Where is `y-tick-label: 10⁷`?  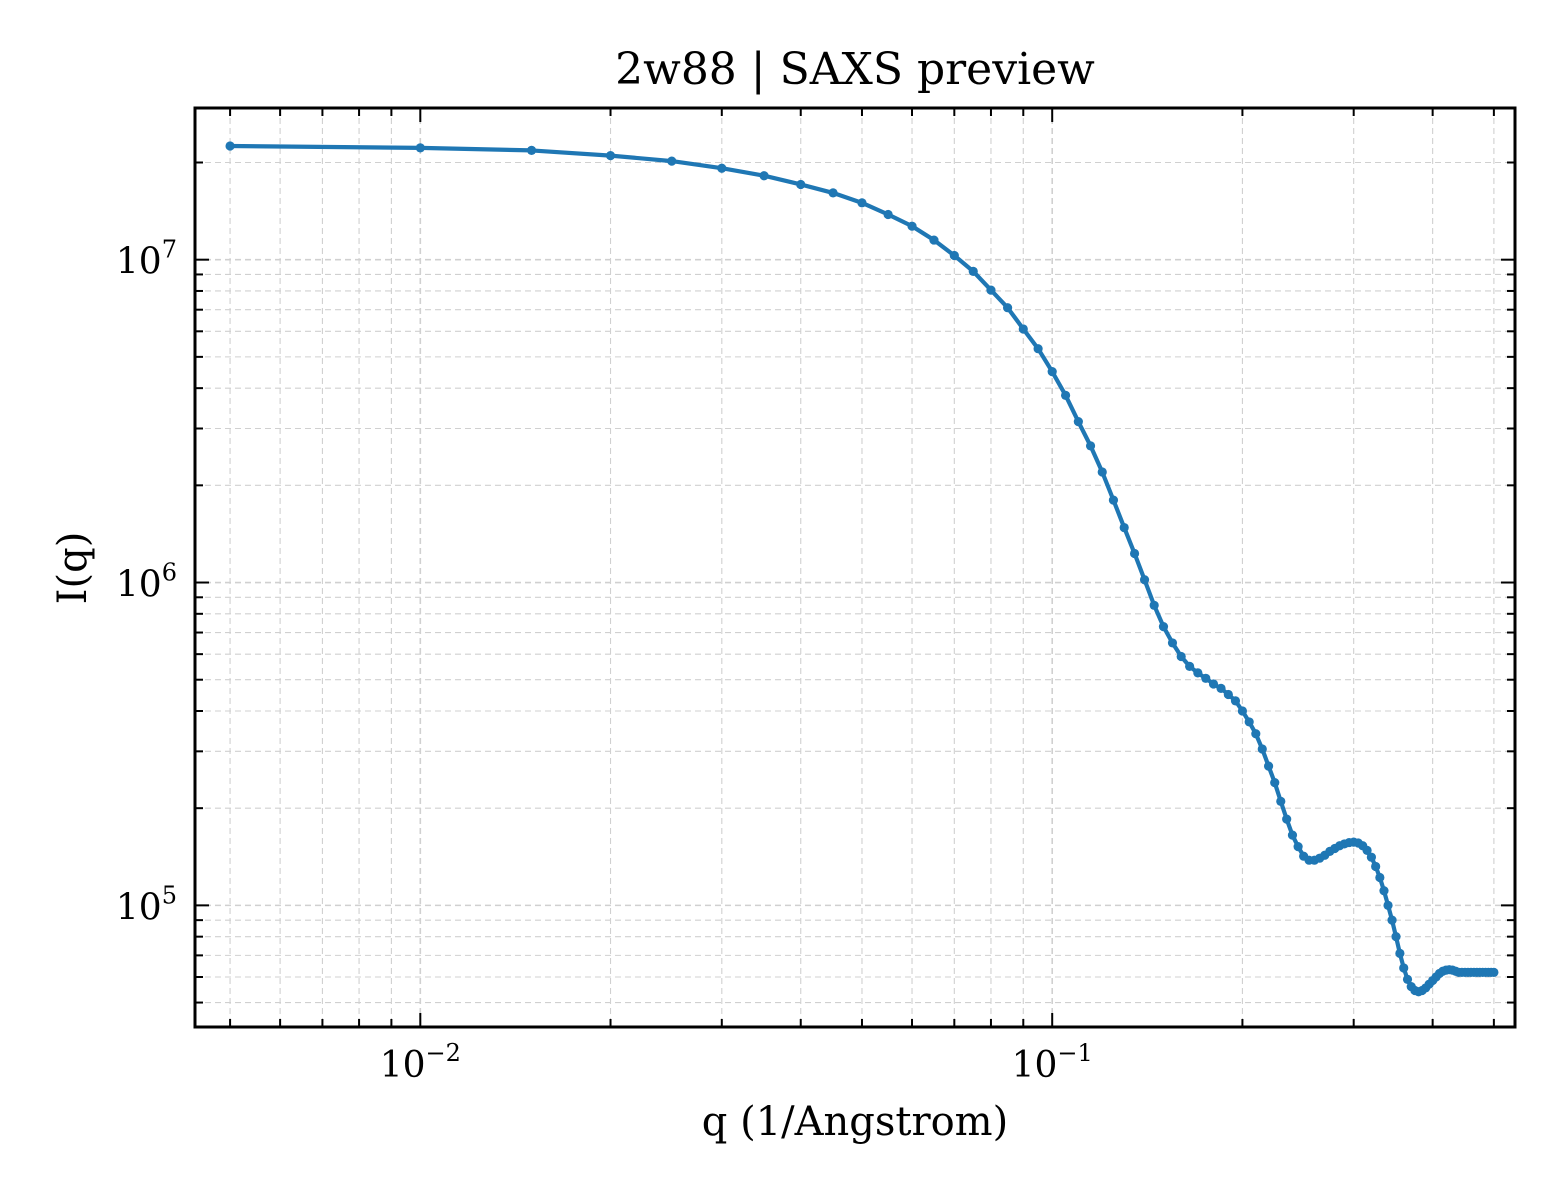 y-tick-label: 10⁷ is located at coordinates (146, 259).